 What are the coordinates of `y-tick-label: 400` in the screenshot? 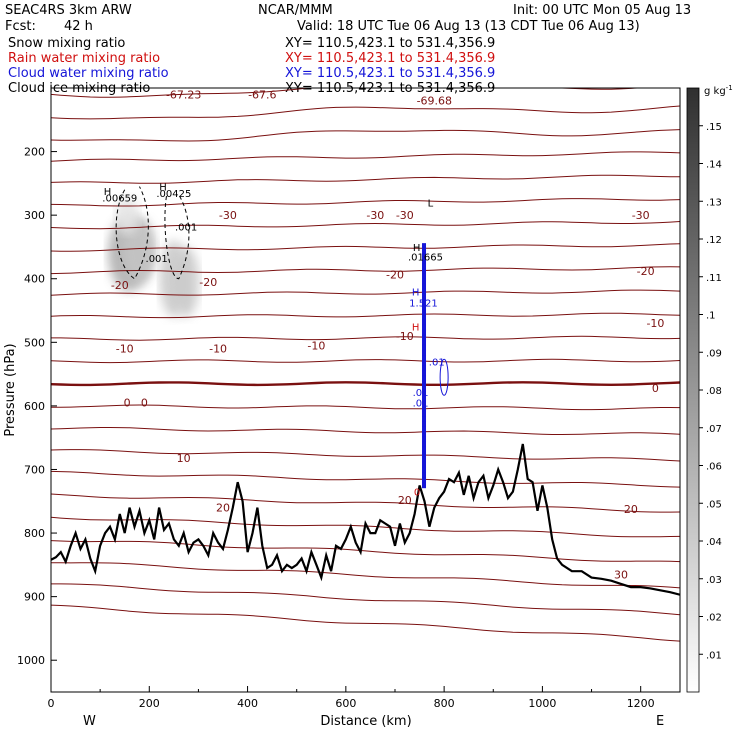 It's located at (34, 279).